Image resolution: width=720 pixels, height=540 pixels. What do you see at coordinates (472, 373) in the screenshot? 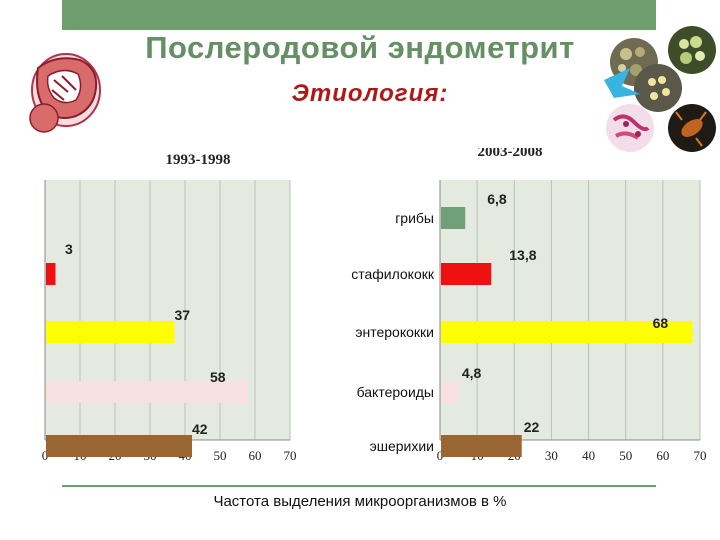
I see `data-label: 4,8` at bounding box center [472, 373].